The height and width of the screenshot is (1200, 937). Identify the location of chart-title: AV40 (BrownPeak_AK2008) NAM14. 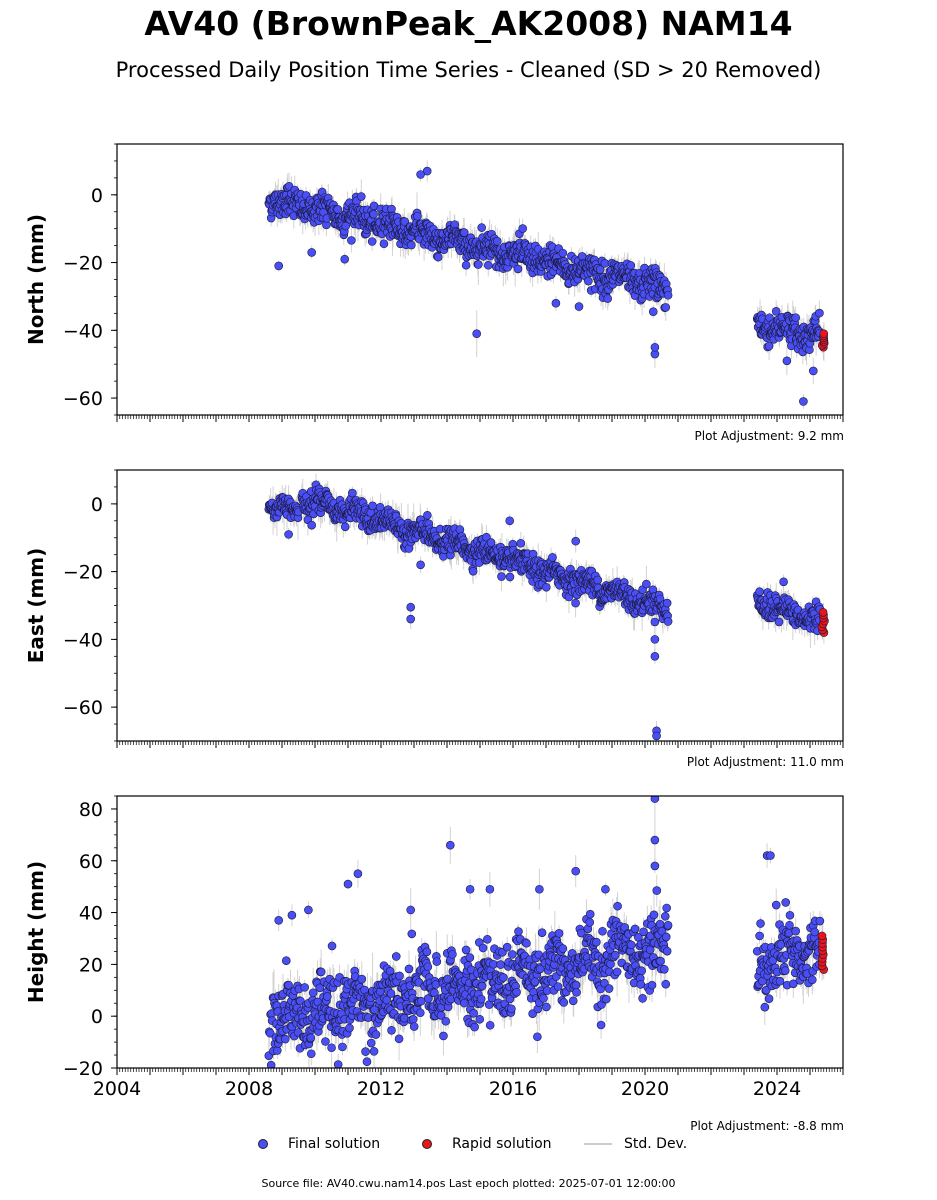
(468, 23).